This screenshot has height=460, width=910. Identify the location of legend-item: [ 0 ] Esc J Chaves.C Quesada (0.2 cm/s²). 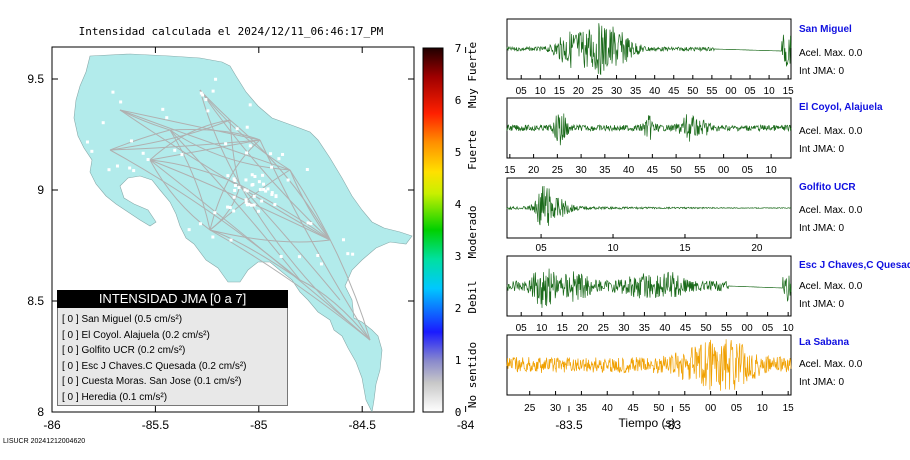
(154, 366).